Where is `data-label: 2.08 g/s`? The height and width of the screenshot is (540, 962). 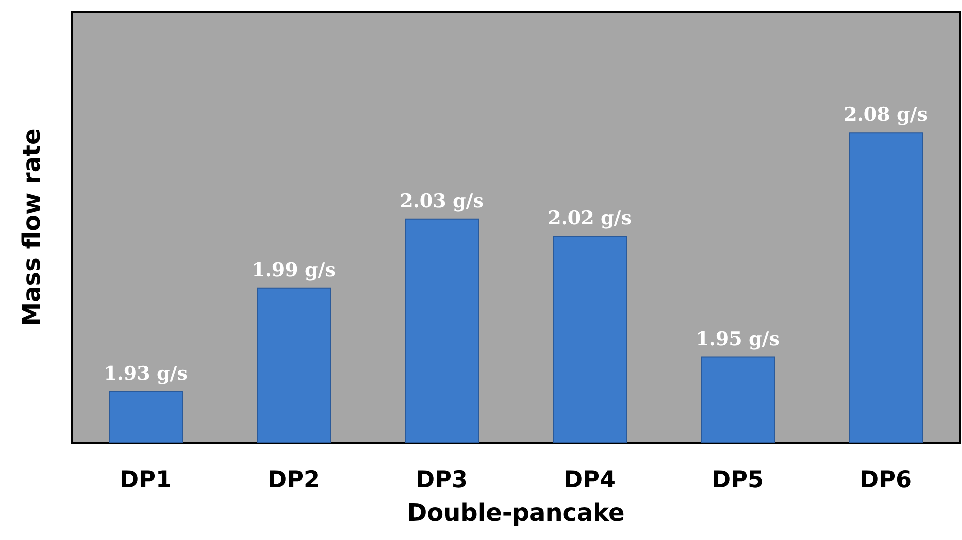 data-label: 2.08 g/s is located at coordinates (886, 115).